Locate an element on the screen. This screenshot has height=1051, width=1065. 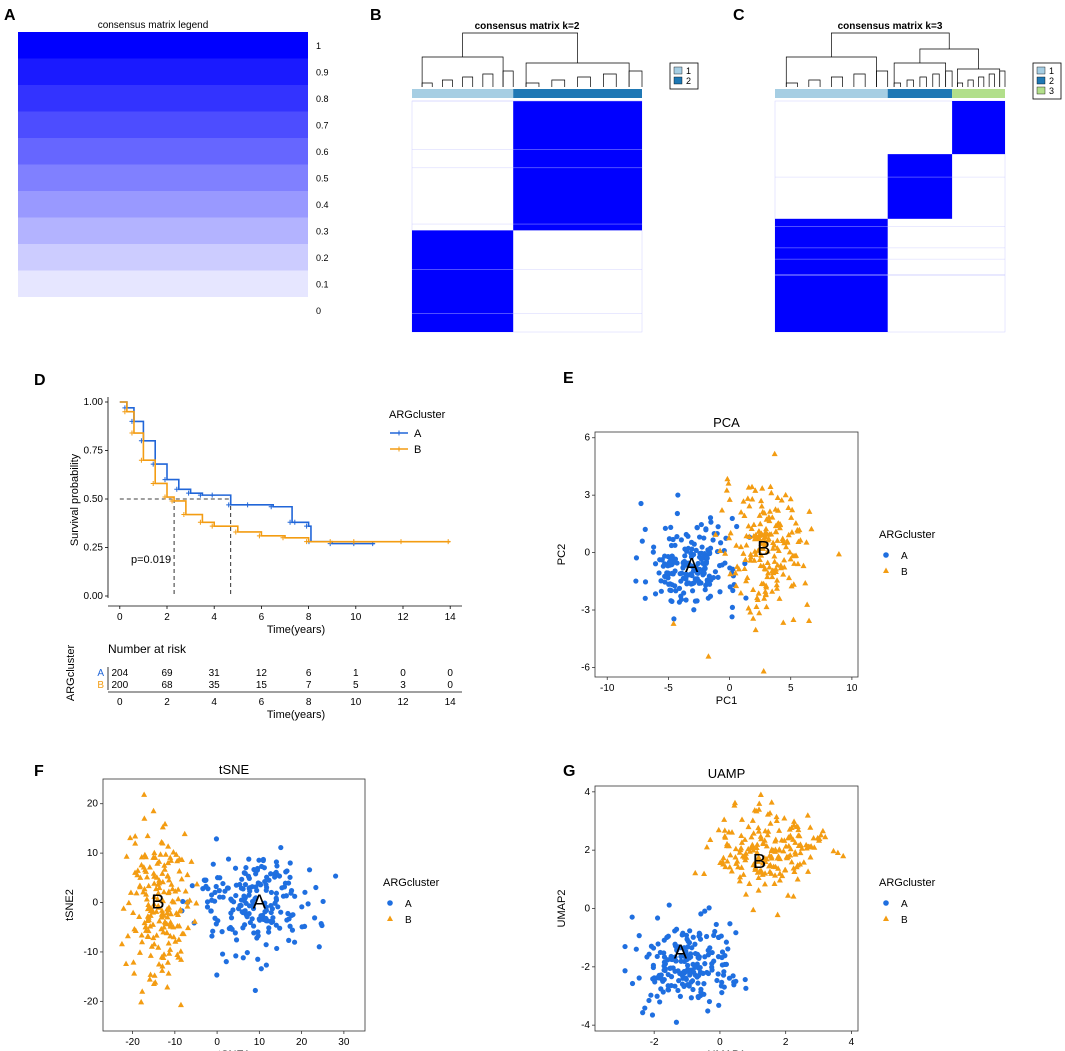
x-tick-label: 0 is located at coordinates (720, 1042).